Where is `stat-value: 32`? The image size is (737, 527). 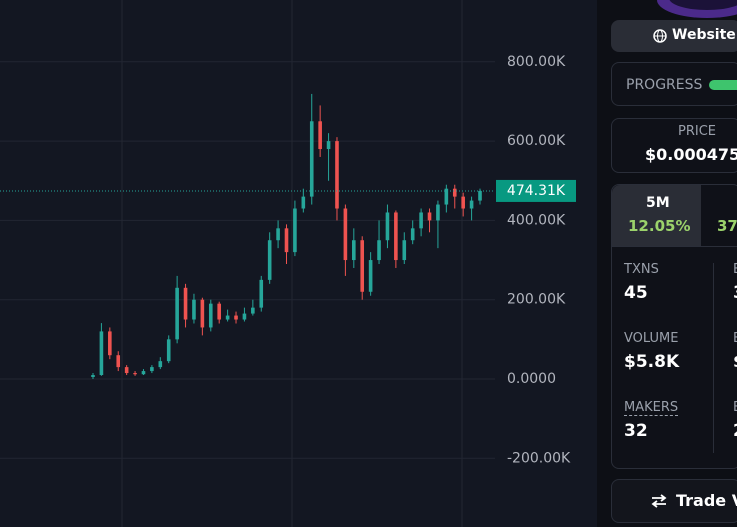
stat-value: 32 is located at coordinates (636, 431).